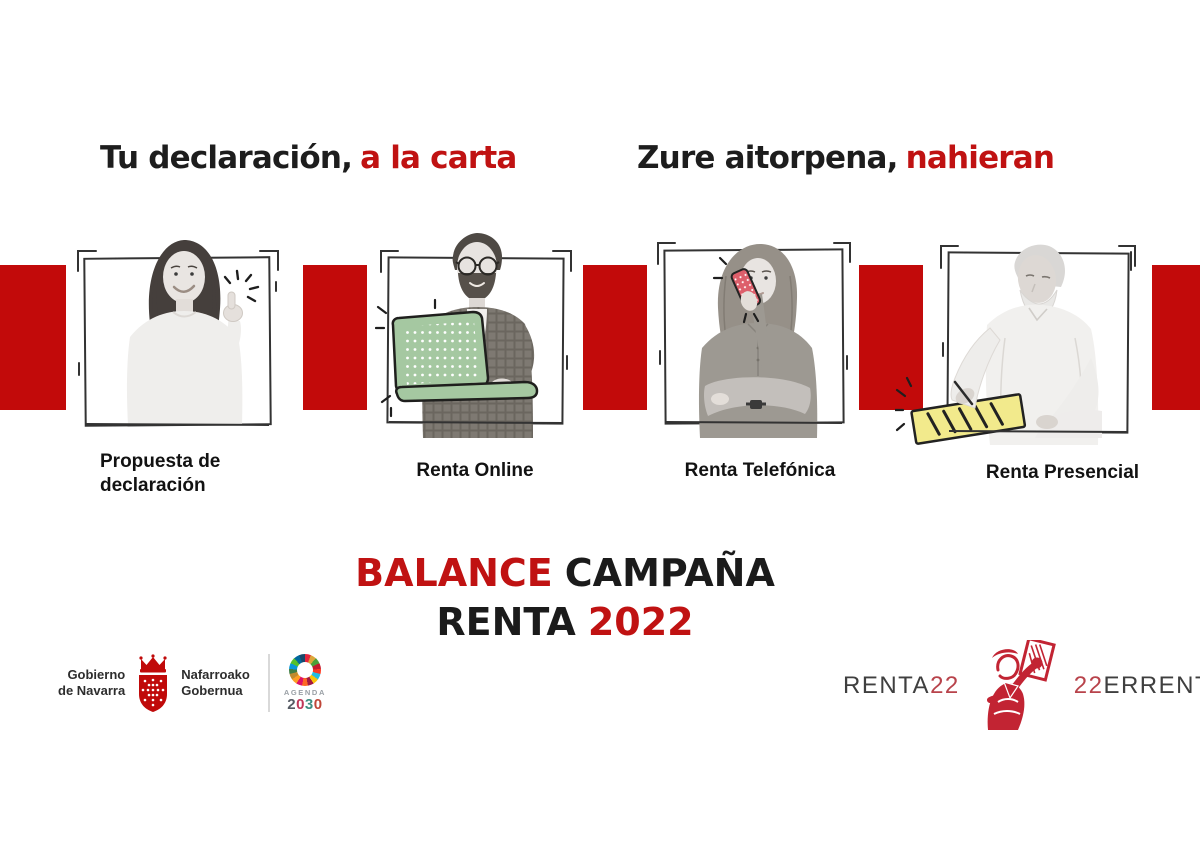 This screenshot has height=848, width=1200. Describe the element at coordinates (153, 683) in the screenshot. I see `navarra-crest-icon` at that location.